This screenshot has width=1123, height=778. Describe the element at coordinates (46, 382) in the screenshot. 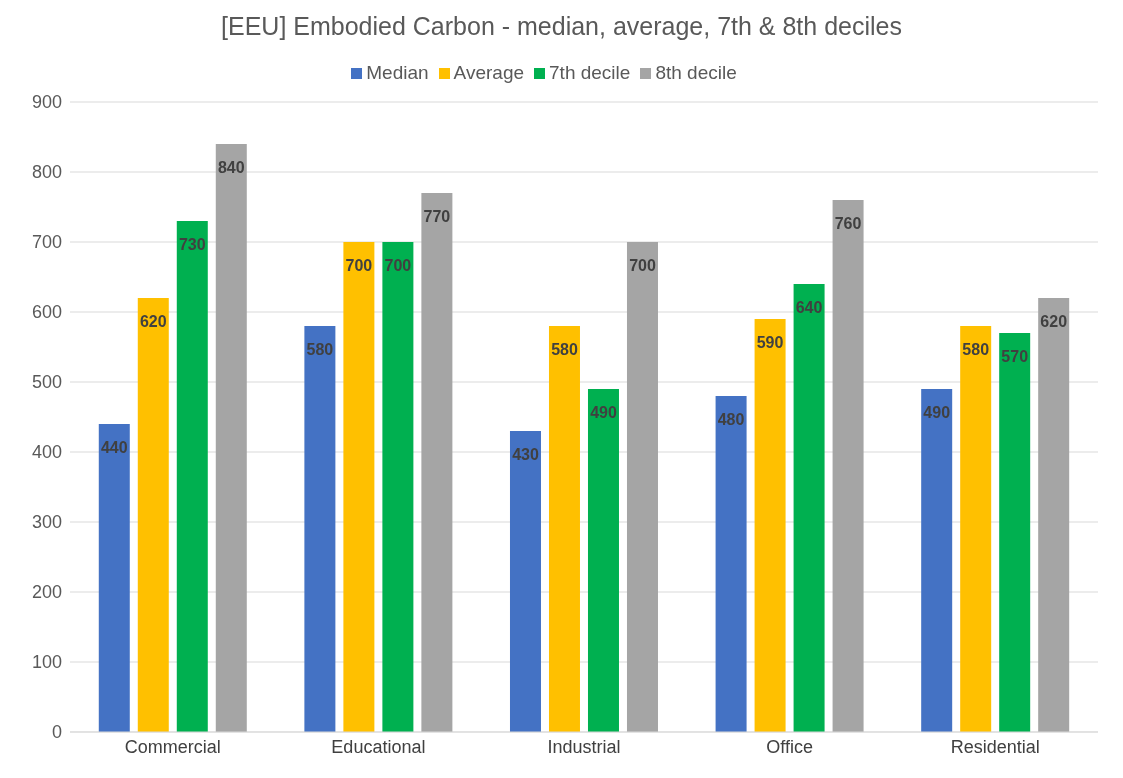

I see `y-tick-label: 500` at that location.